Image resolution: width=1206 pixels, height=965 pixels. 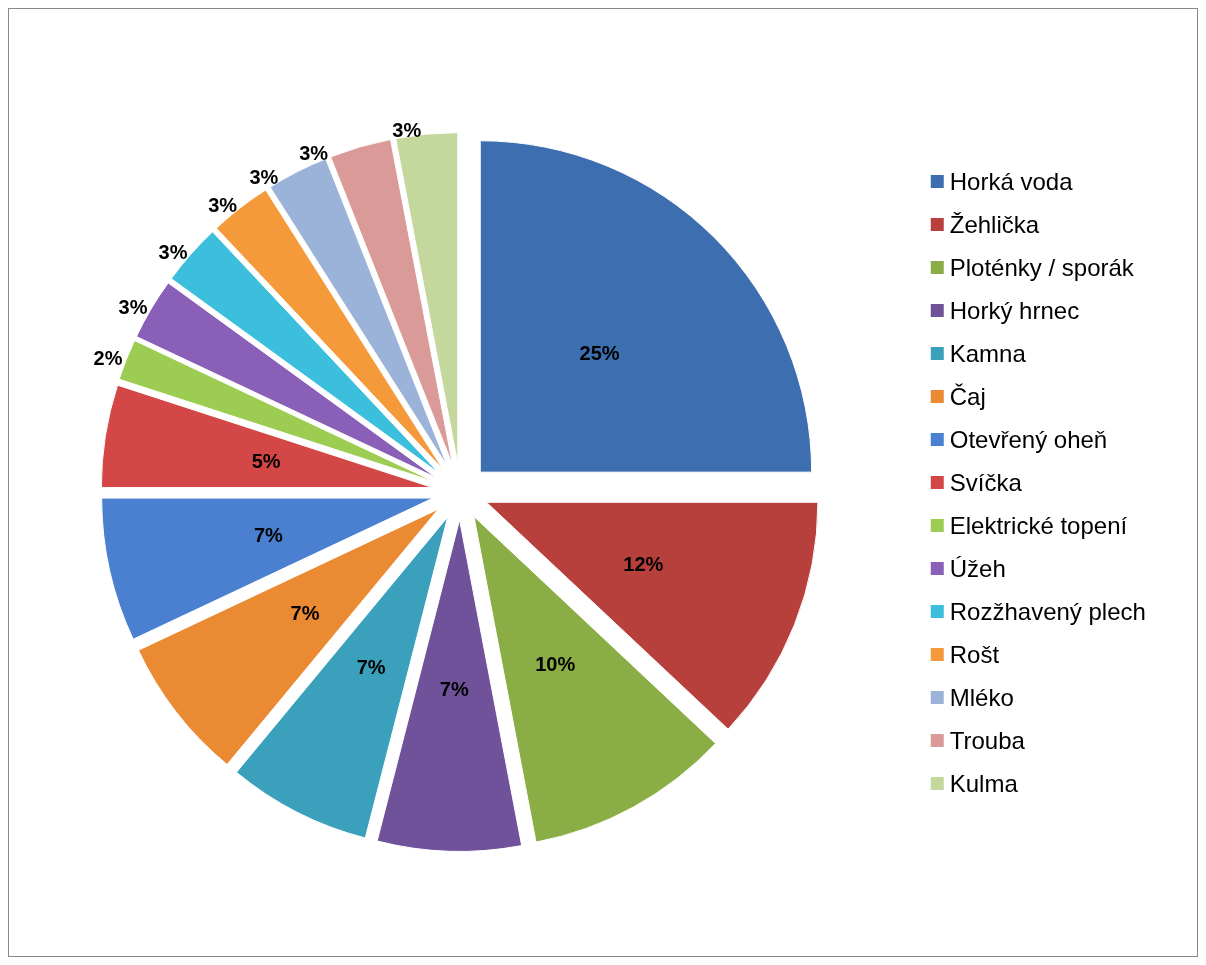 What do you see at coordinates (1028, 439) in the screenshot?
I see `legend-label: Otevřený oheň` at bounding box center [1028, 439].